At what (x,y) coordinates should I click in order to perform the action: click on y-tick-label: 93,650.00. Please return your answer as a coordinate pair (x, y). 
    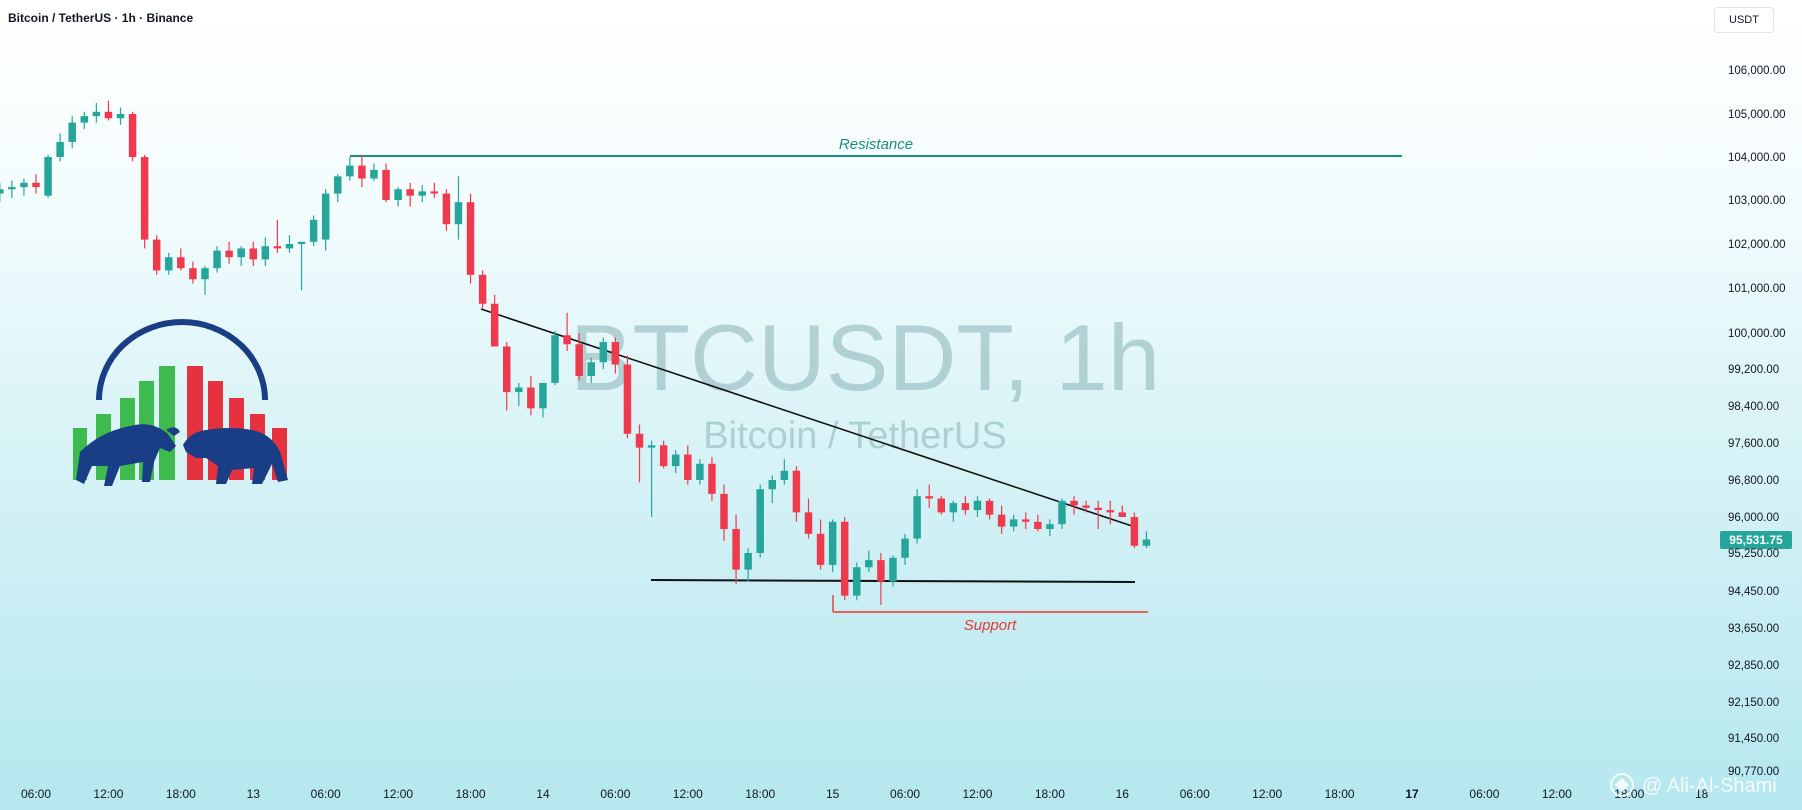
    Looking at the image, I should click on (1753, 629).